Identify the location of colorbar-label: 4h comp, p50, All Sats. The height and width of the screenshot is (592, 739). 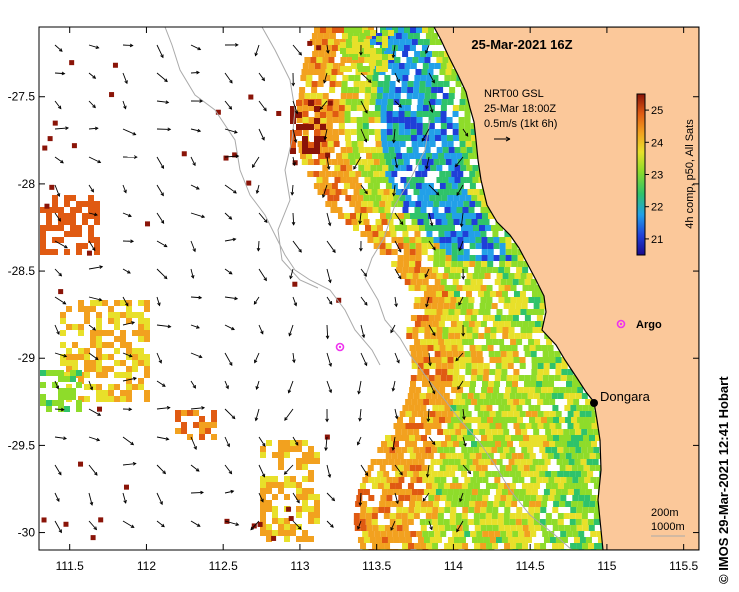
(690, 174).